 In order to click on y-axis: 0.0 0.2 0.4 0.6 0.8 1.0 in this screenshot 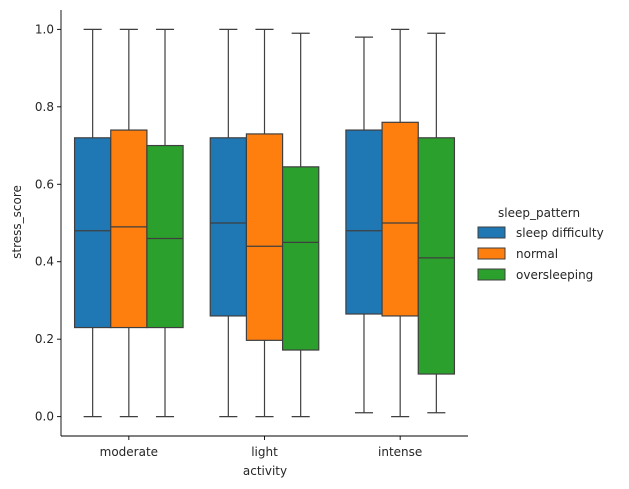, I will do `click(48, 223)`.